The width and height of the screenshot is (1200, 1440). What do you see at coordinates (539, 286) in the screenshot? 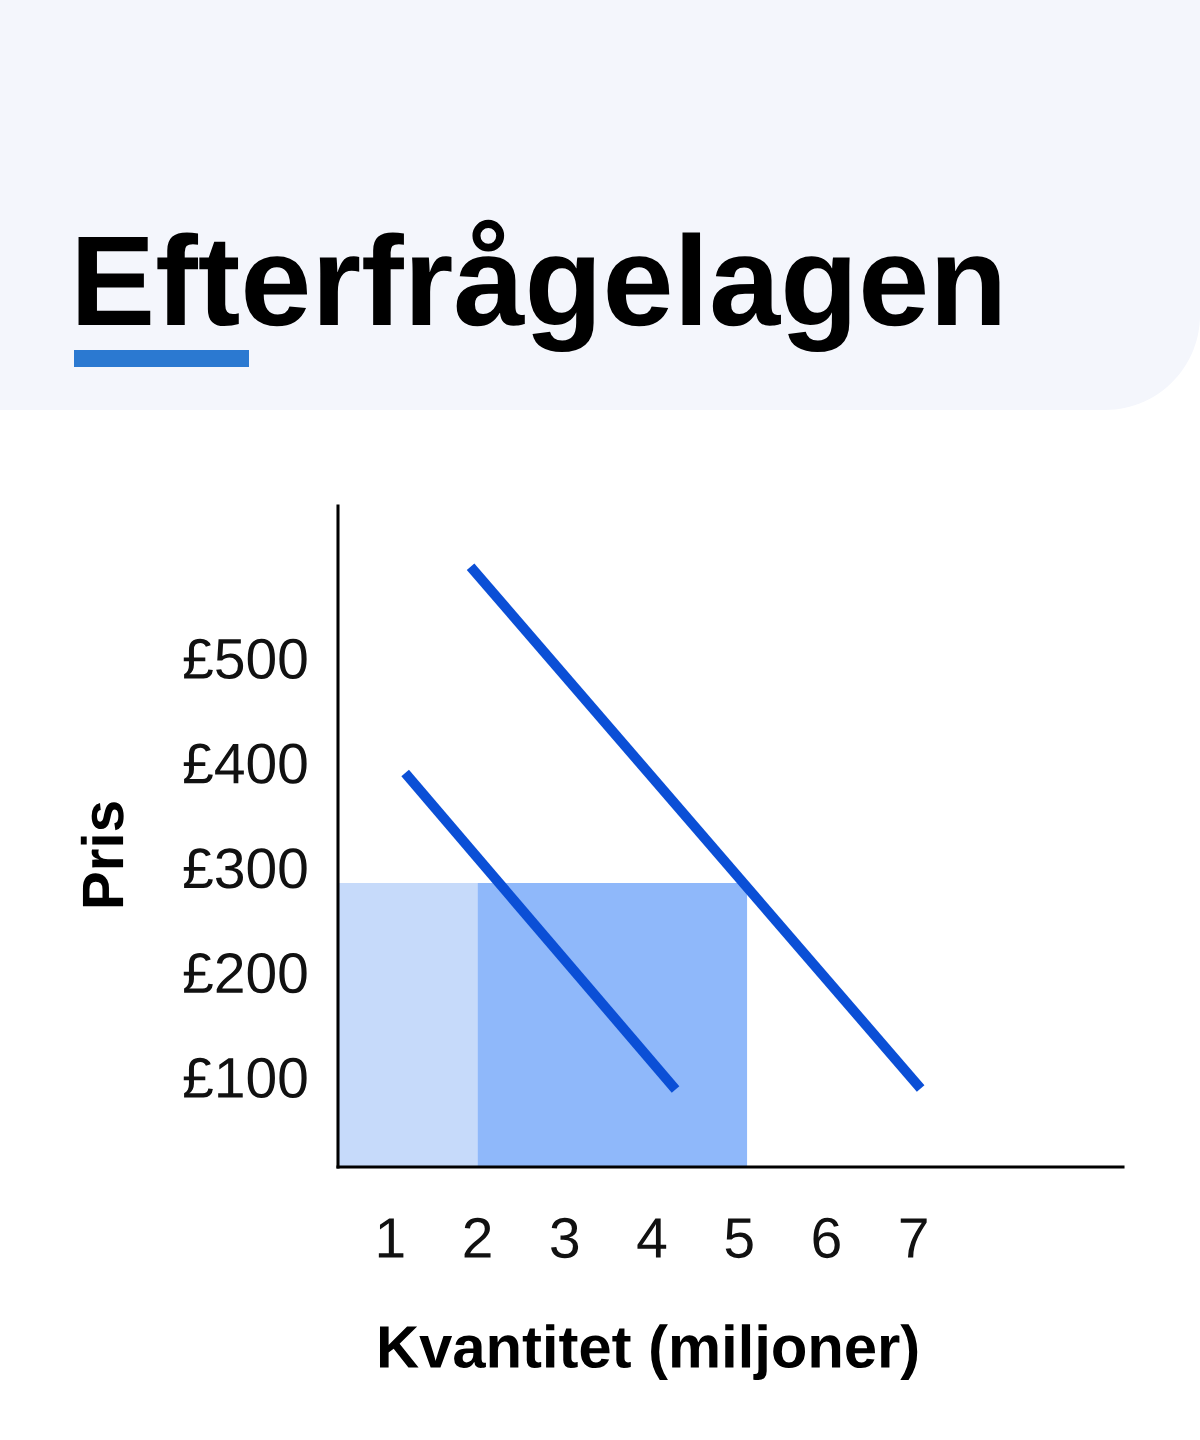
I see `chart-title: Efterfrågelagen` at bounding box center [539, 286].